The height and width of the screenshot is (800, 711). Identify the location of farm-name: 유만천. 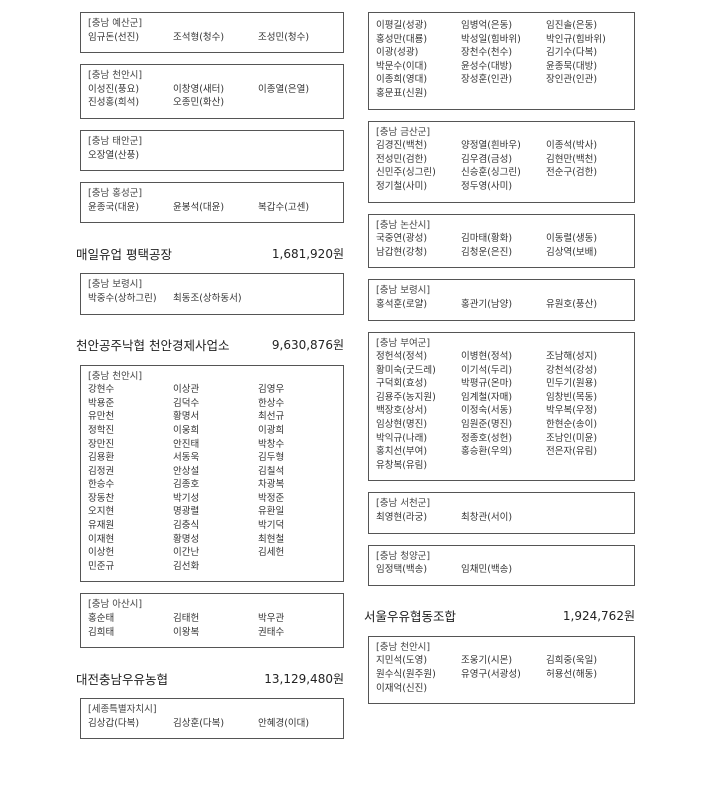
(101, 417).